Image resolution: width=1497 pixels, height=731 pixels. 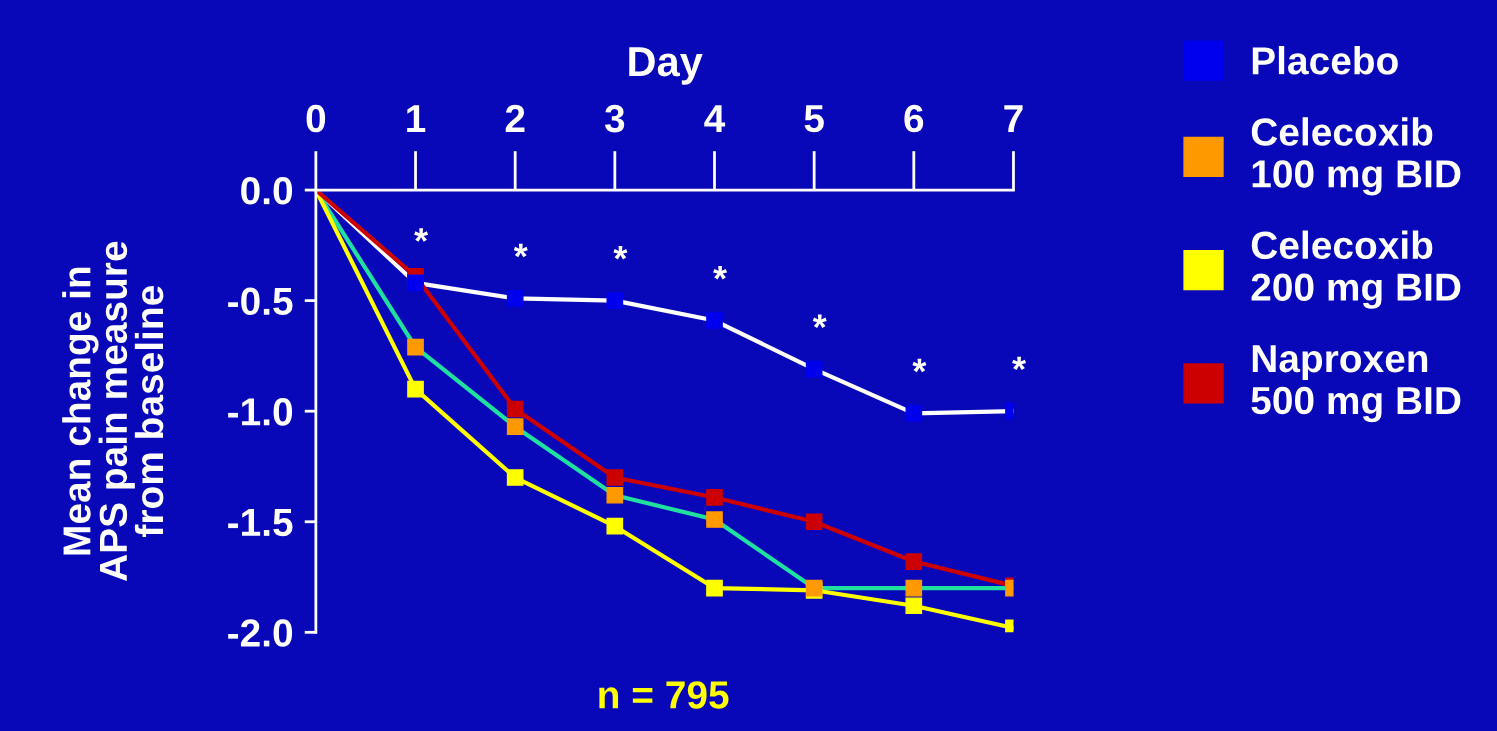 I want to click on legend-label: Naproxen 500 mg BID, so click(x=1356, y=384).